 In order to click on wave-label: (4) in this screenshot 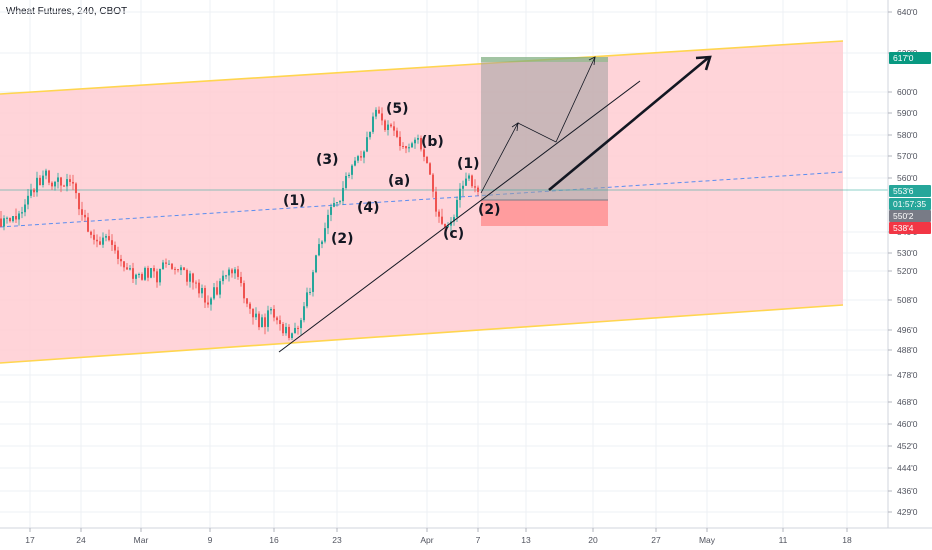, I will do `click(368, 208)`.